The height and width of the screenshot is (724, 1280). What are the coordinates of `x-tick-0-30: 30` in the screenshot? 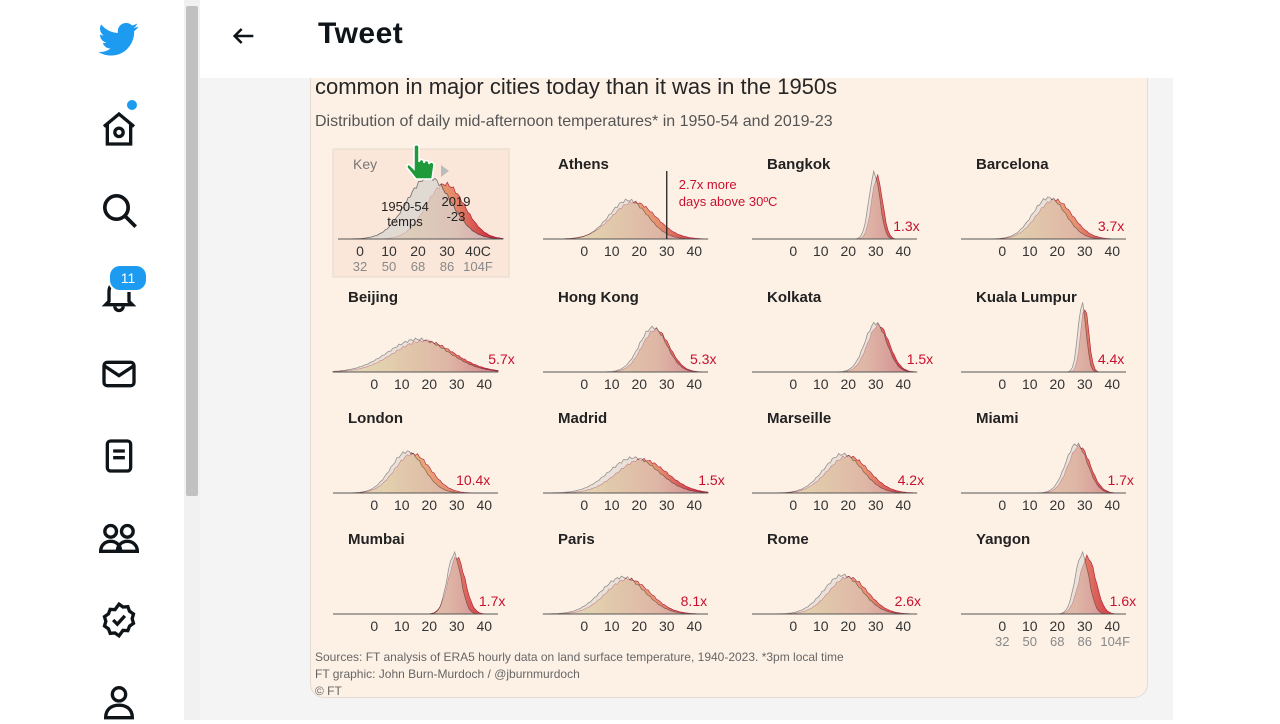 It's located at (667, 251).